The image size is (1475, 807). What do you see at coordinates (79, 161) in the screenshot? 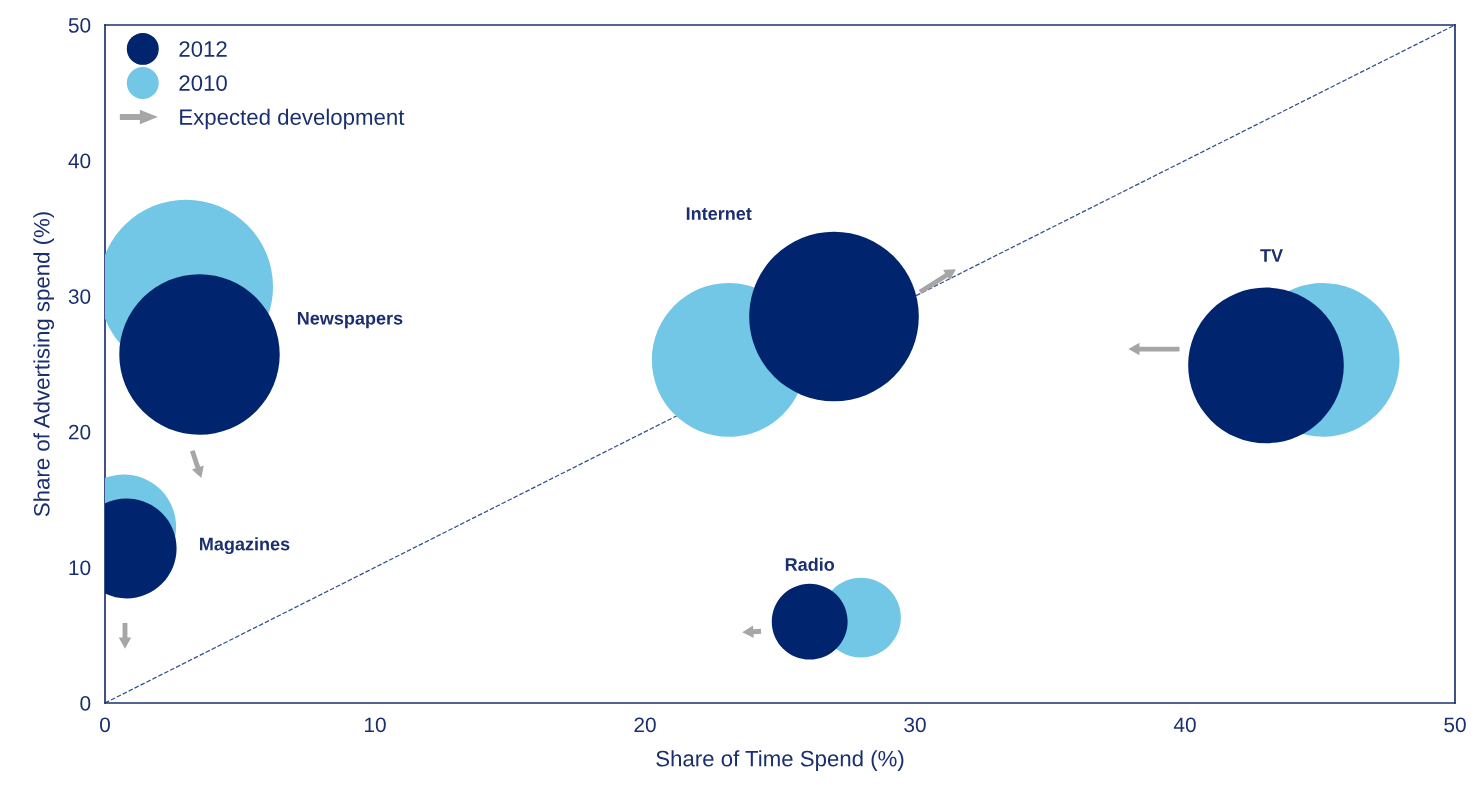
I see `y-tick-label: 40` at bounding box center [79, 161].